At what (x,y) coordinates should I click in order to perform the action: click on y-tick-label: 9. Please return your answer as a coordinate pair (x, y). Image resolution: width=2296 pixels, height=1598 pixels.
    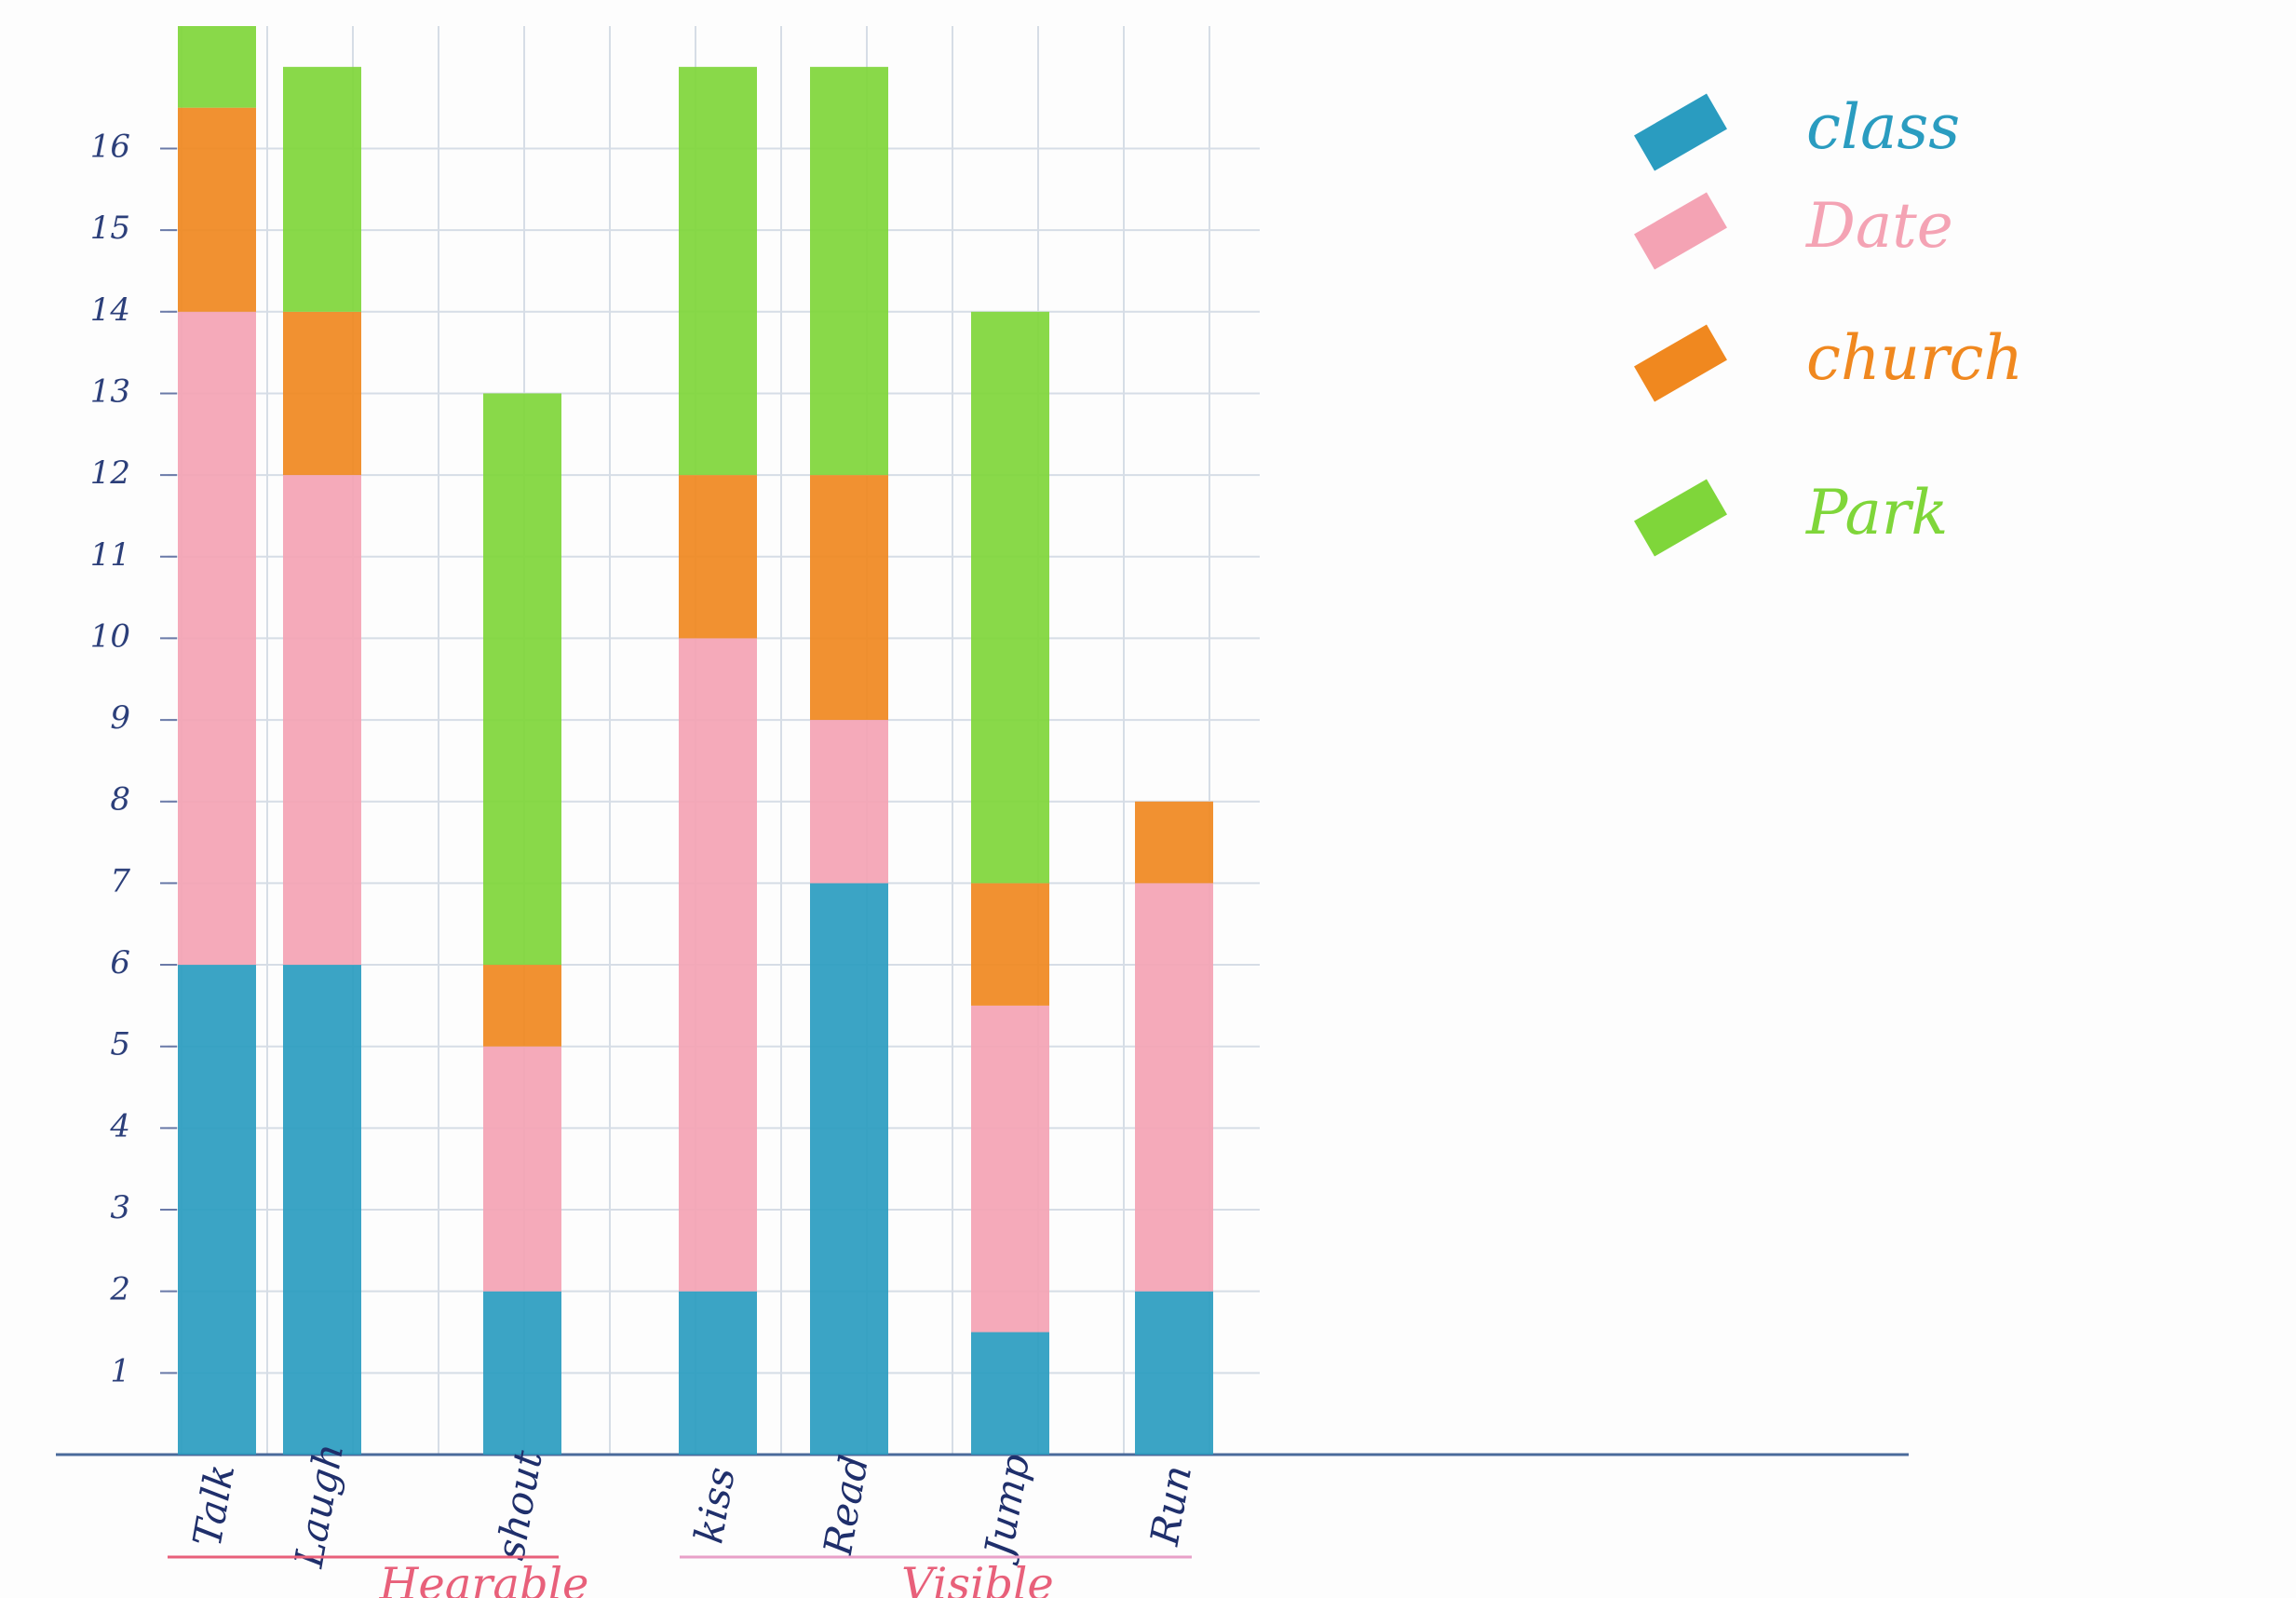
    Looking at the image, I should click on (120, 718).